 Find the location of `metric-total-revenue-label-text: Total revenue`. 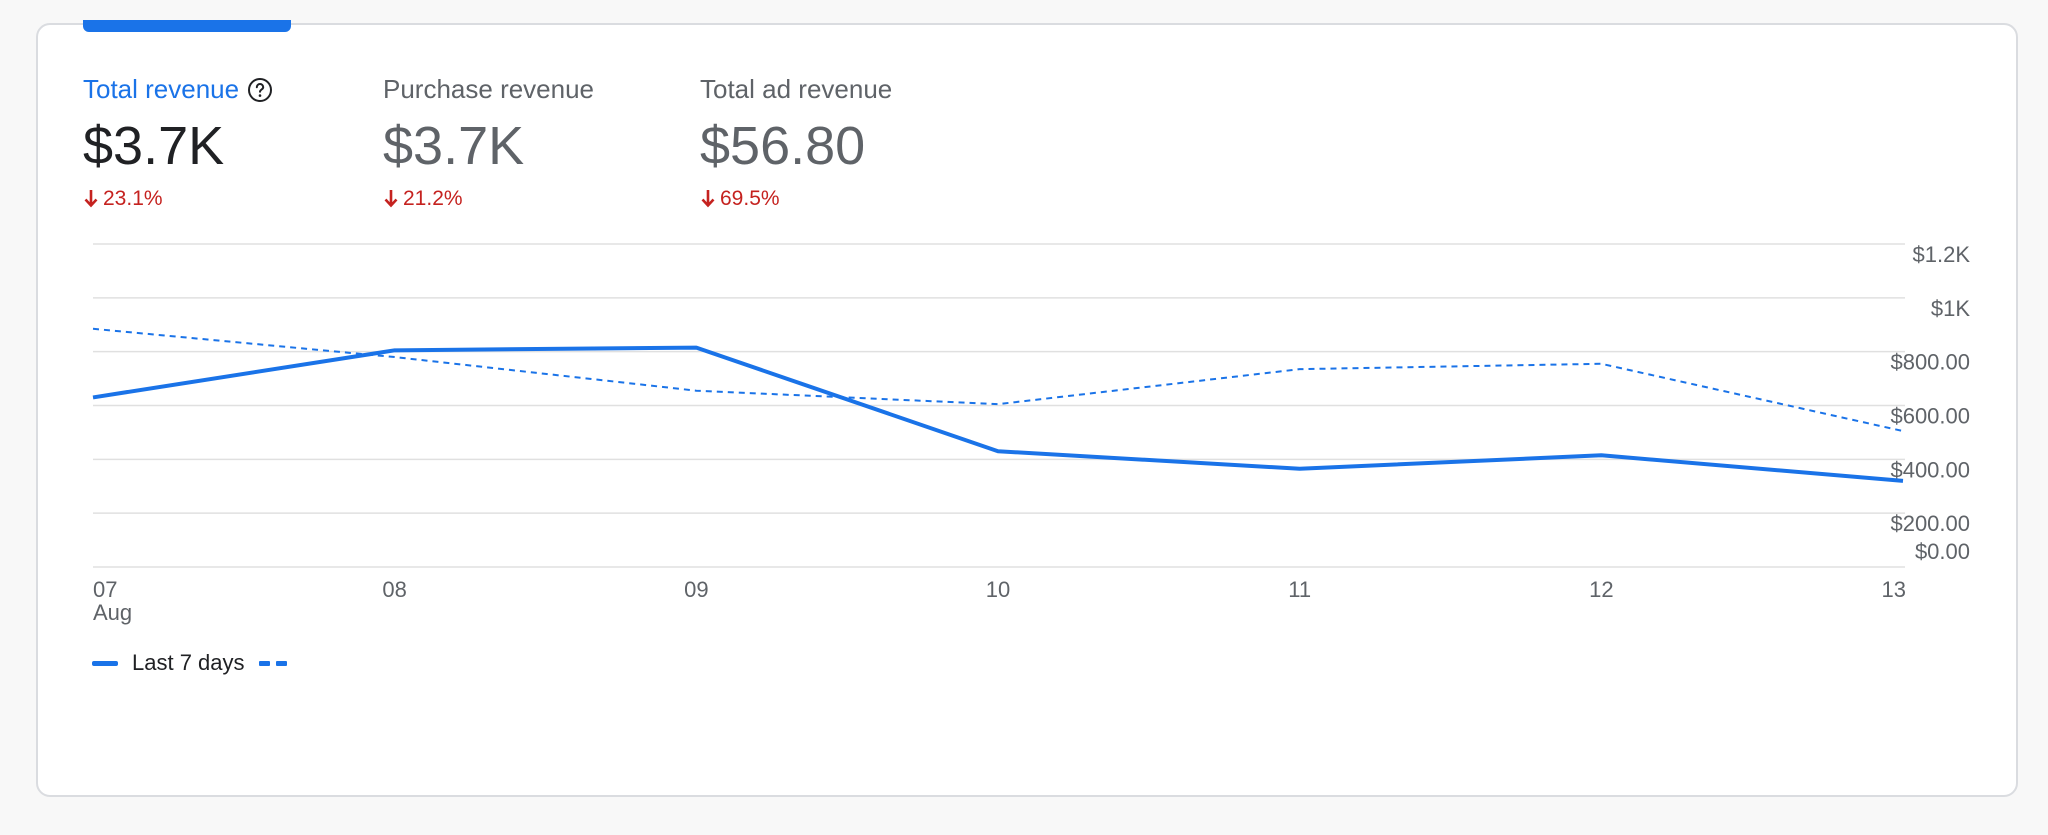

metric-total-revenue-label-text: Total revenue is located at coordinates (161, 89).